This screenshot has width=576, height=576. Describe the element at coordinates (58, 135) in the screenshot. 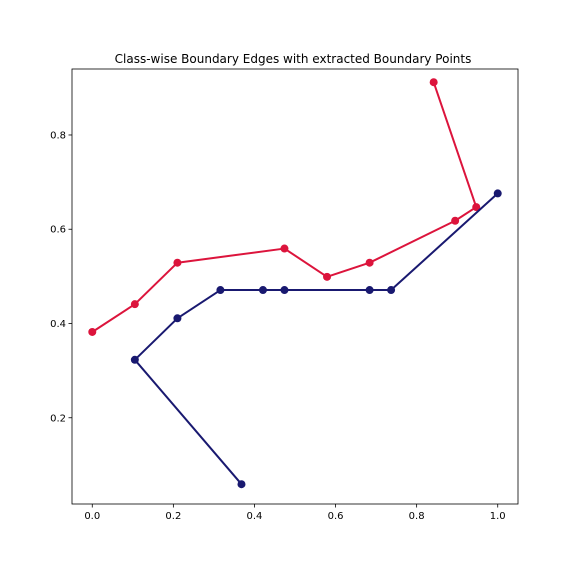

I see `y-tick-label: 0.8` at that location.